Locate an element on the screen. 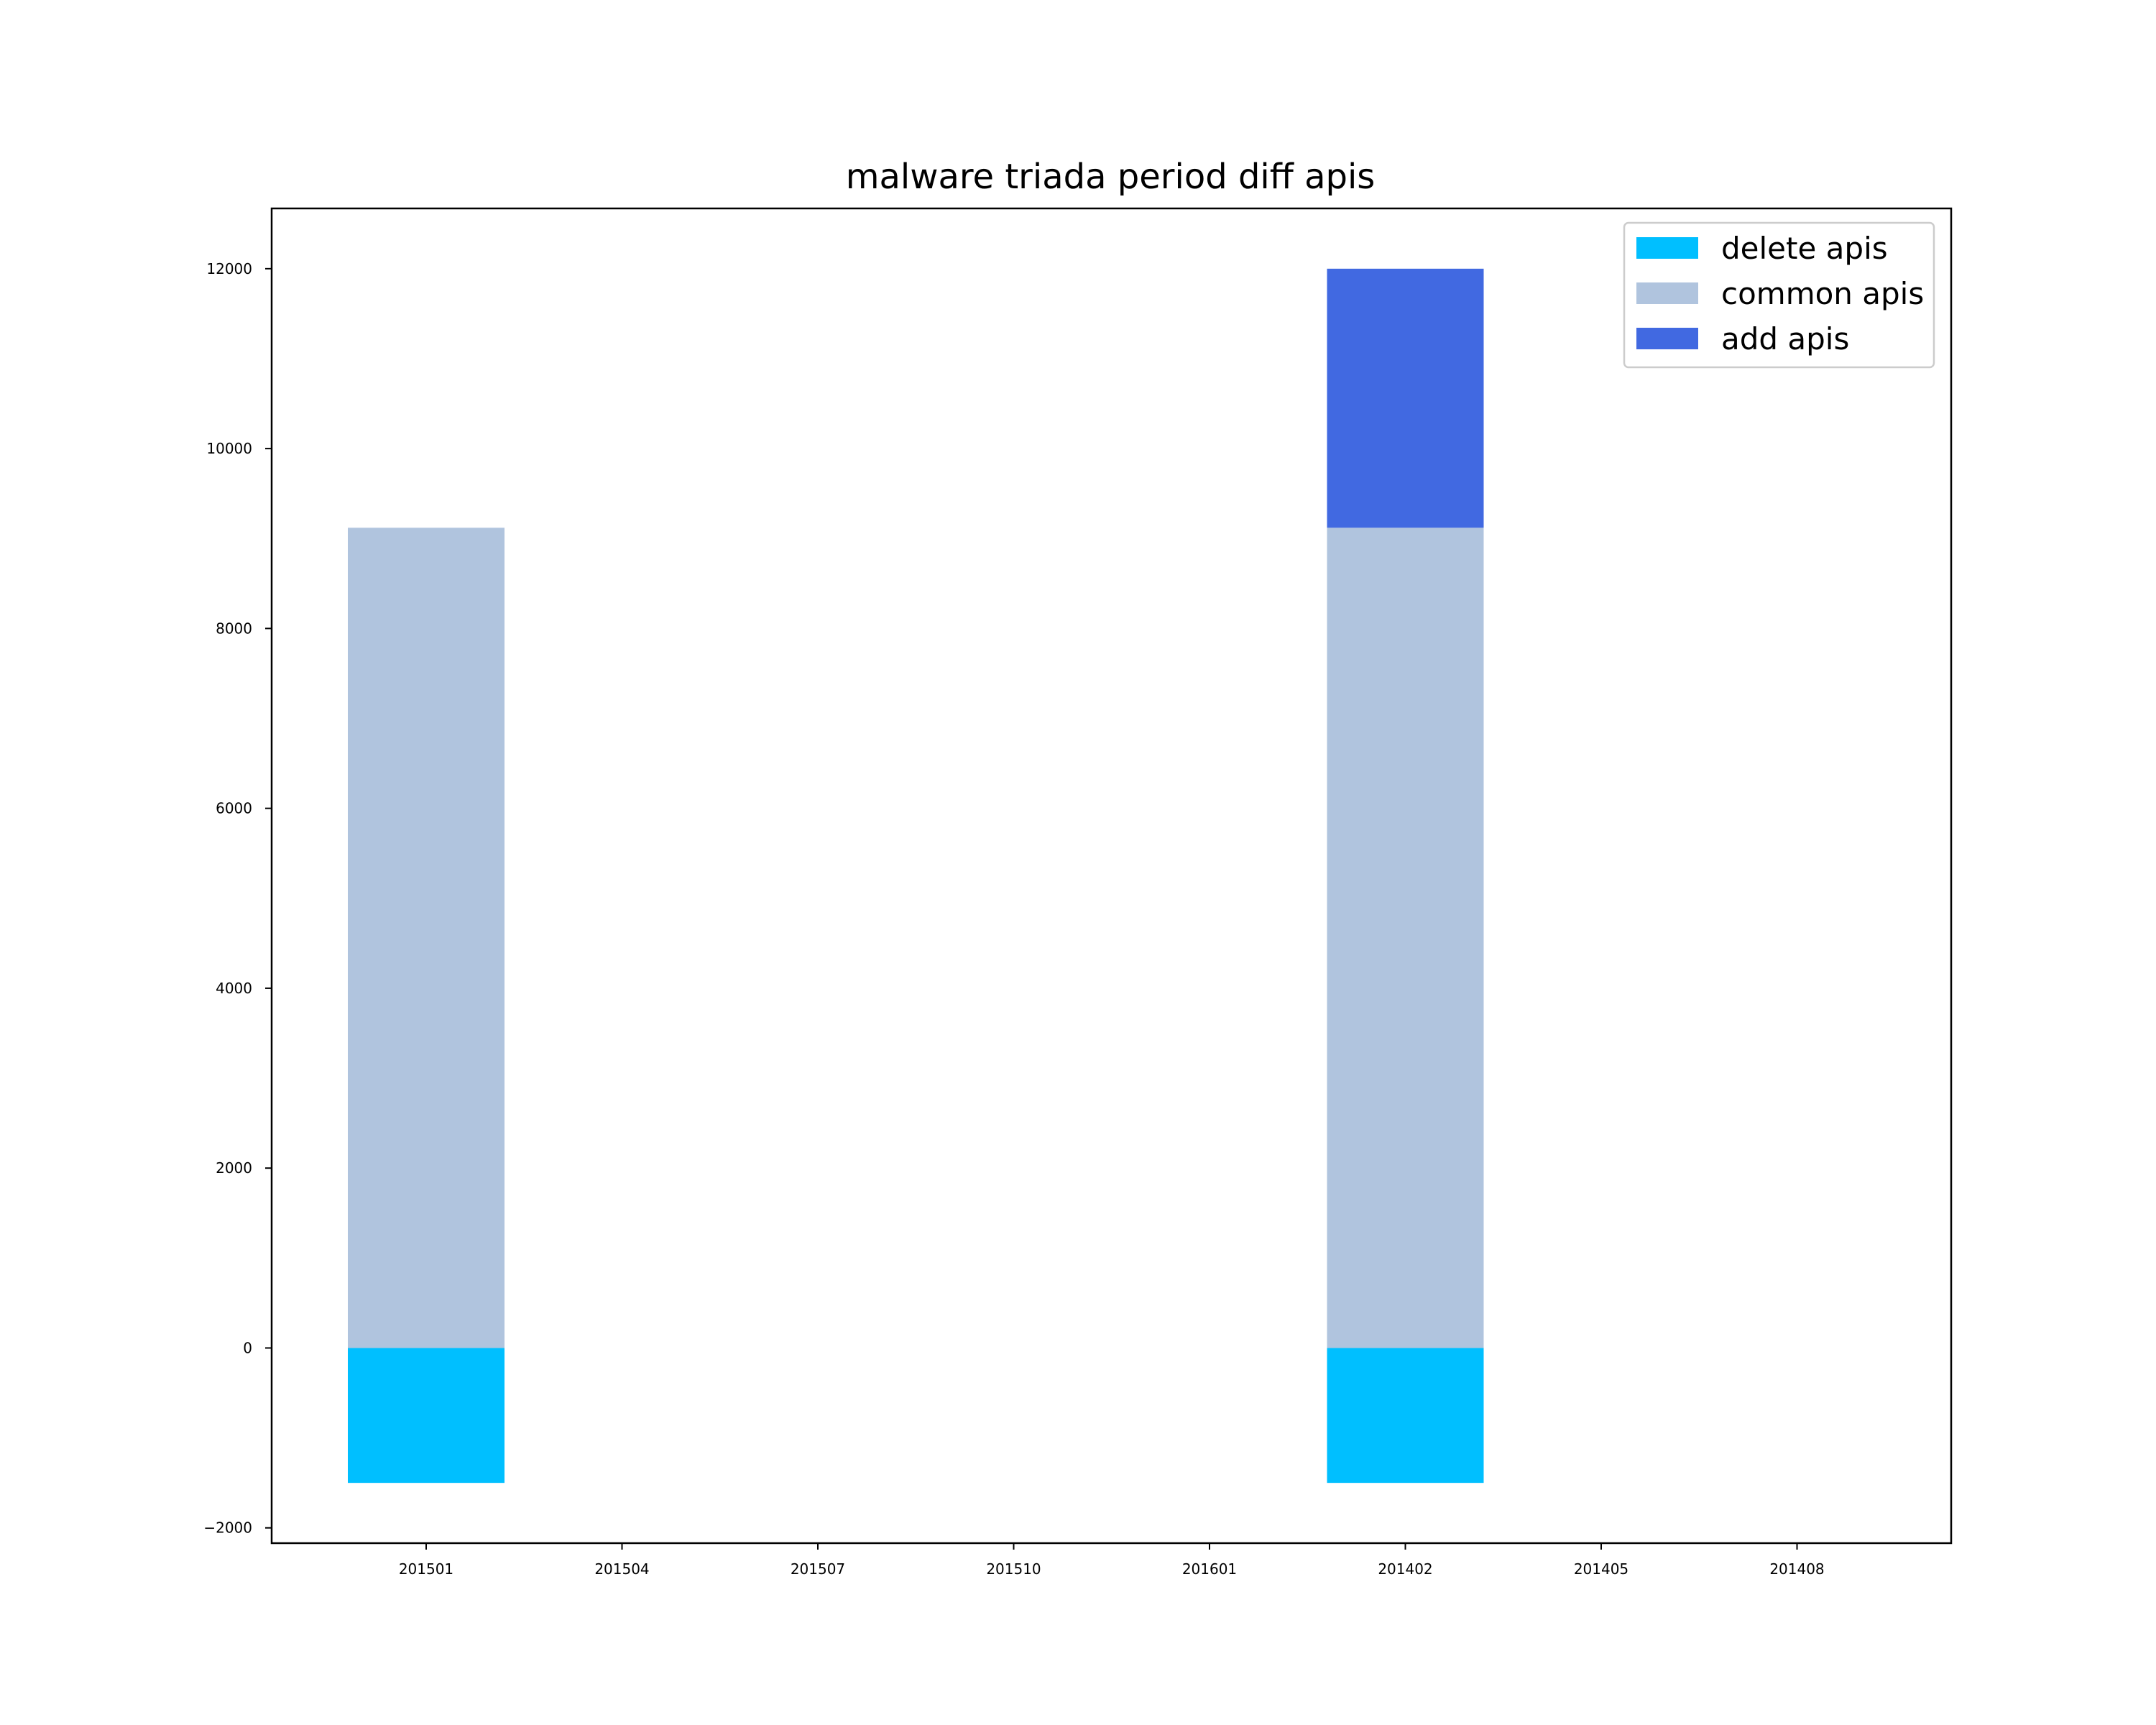 This screenshot has width=2156, height=1725. legend-label-common-apis: common apis is located at coordinates (1823, 293).